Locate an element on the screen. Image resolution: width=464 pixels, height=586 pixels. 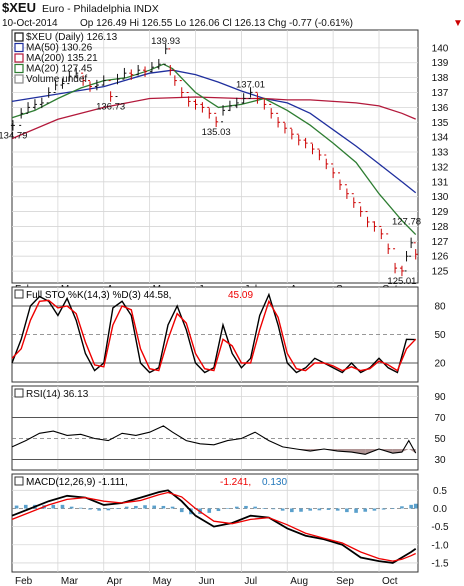
y-tick-label: 50 is located at coordinates (440, 335).